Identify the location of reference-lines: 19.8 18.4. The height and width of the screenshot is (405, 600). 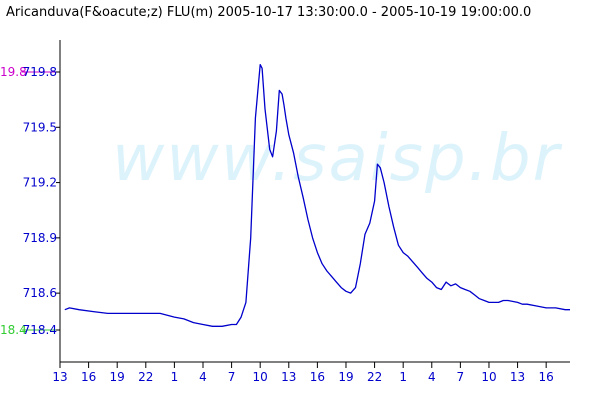
(30, 201).